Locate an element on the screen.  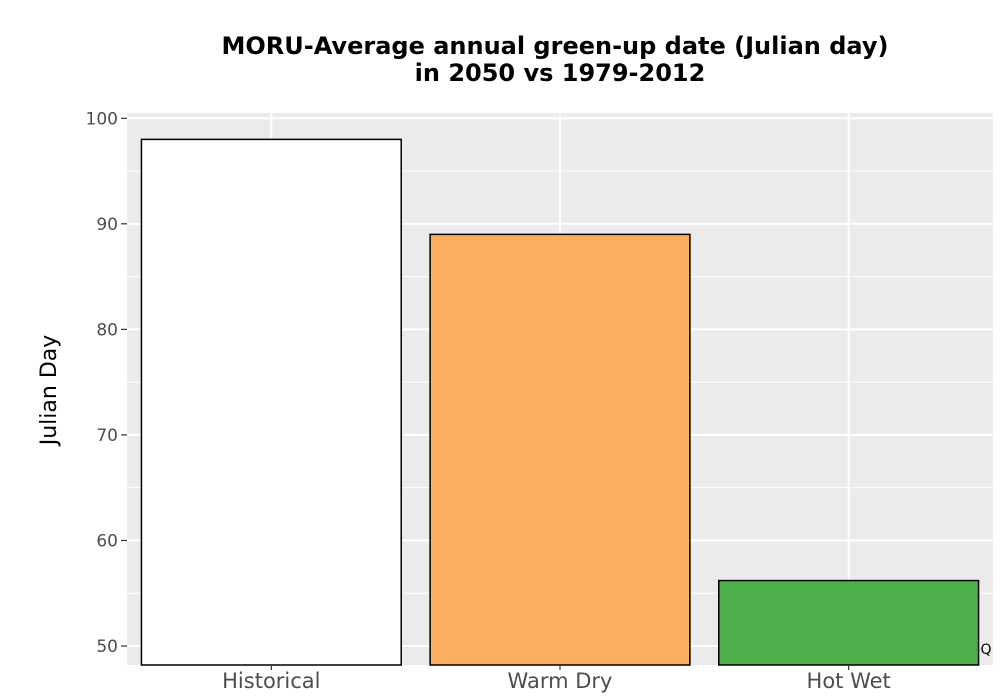
y-tick-label: 80 is located at coordinates (107, 330).